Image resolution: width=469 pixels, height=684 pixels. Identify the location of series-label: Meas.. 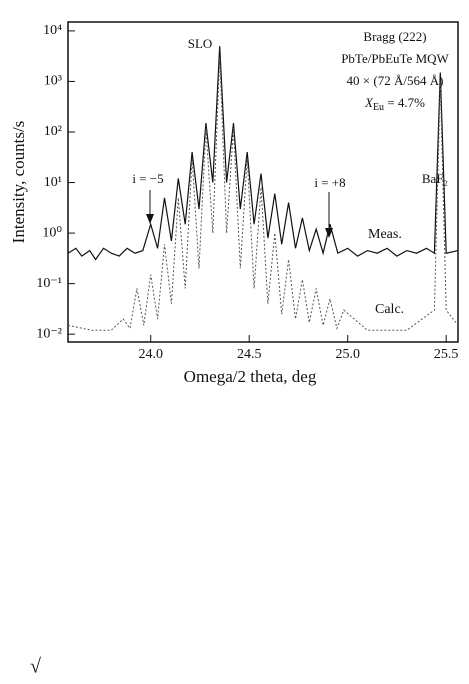
(385, 234).